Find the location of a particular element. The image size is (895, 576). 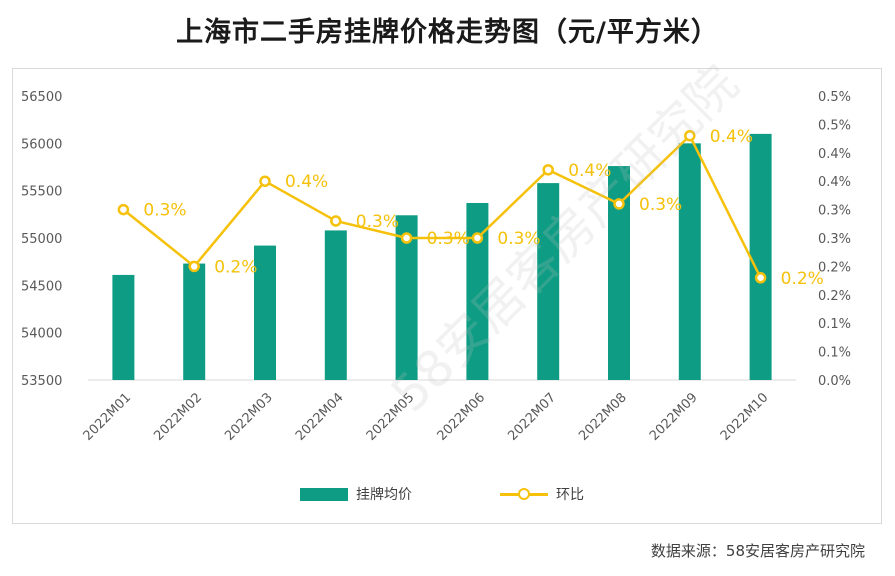

y-left-tick-label: 54000 is located at coordinates (41, 334).